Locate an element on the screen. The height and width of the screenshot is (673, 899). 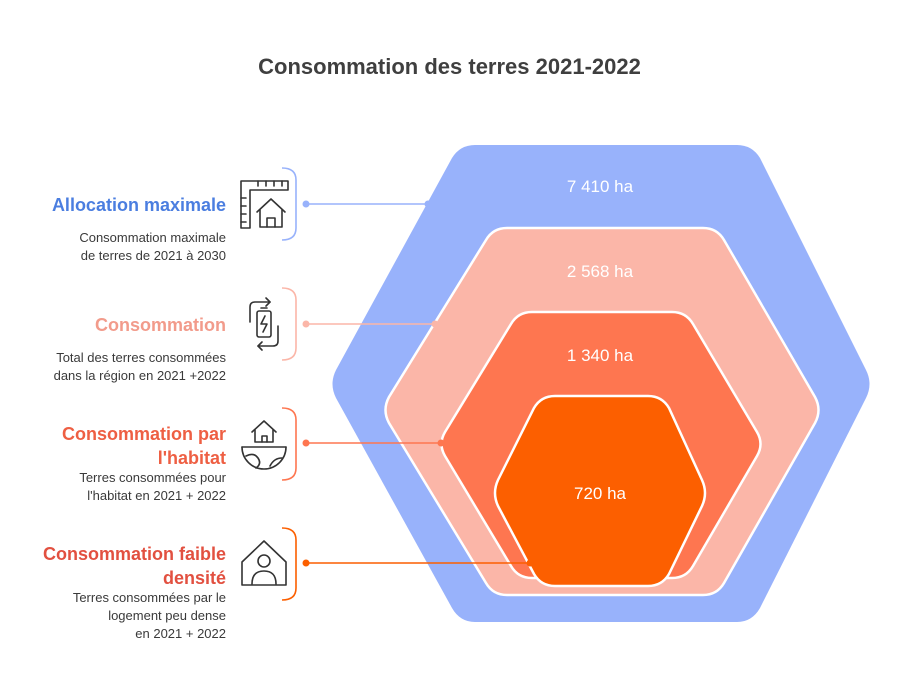
diagram-title: Consommation des terres 2021-2022 is located at coordinates (449, 66).